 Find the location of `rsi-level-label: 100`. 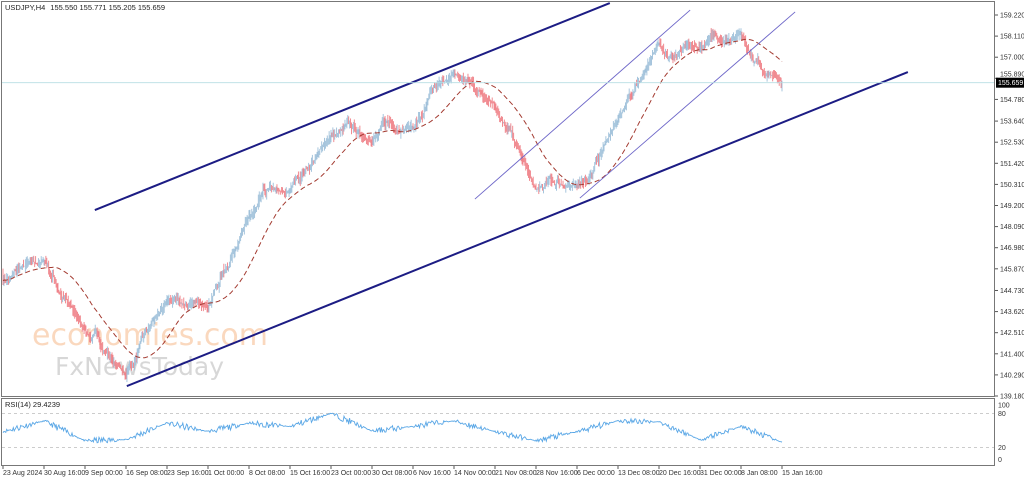

rsi-level-label: 100 is located at coordinates (1004, 406).